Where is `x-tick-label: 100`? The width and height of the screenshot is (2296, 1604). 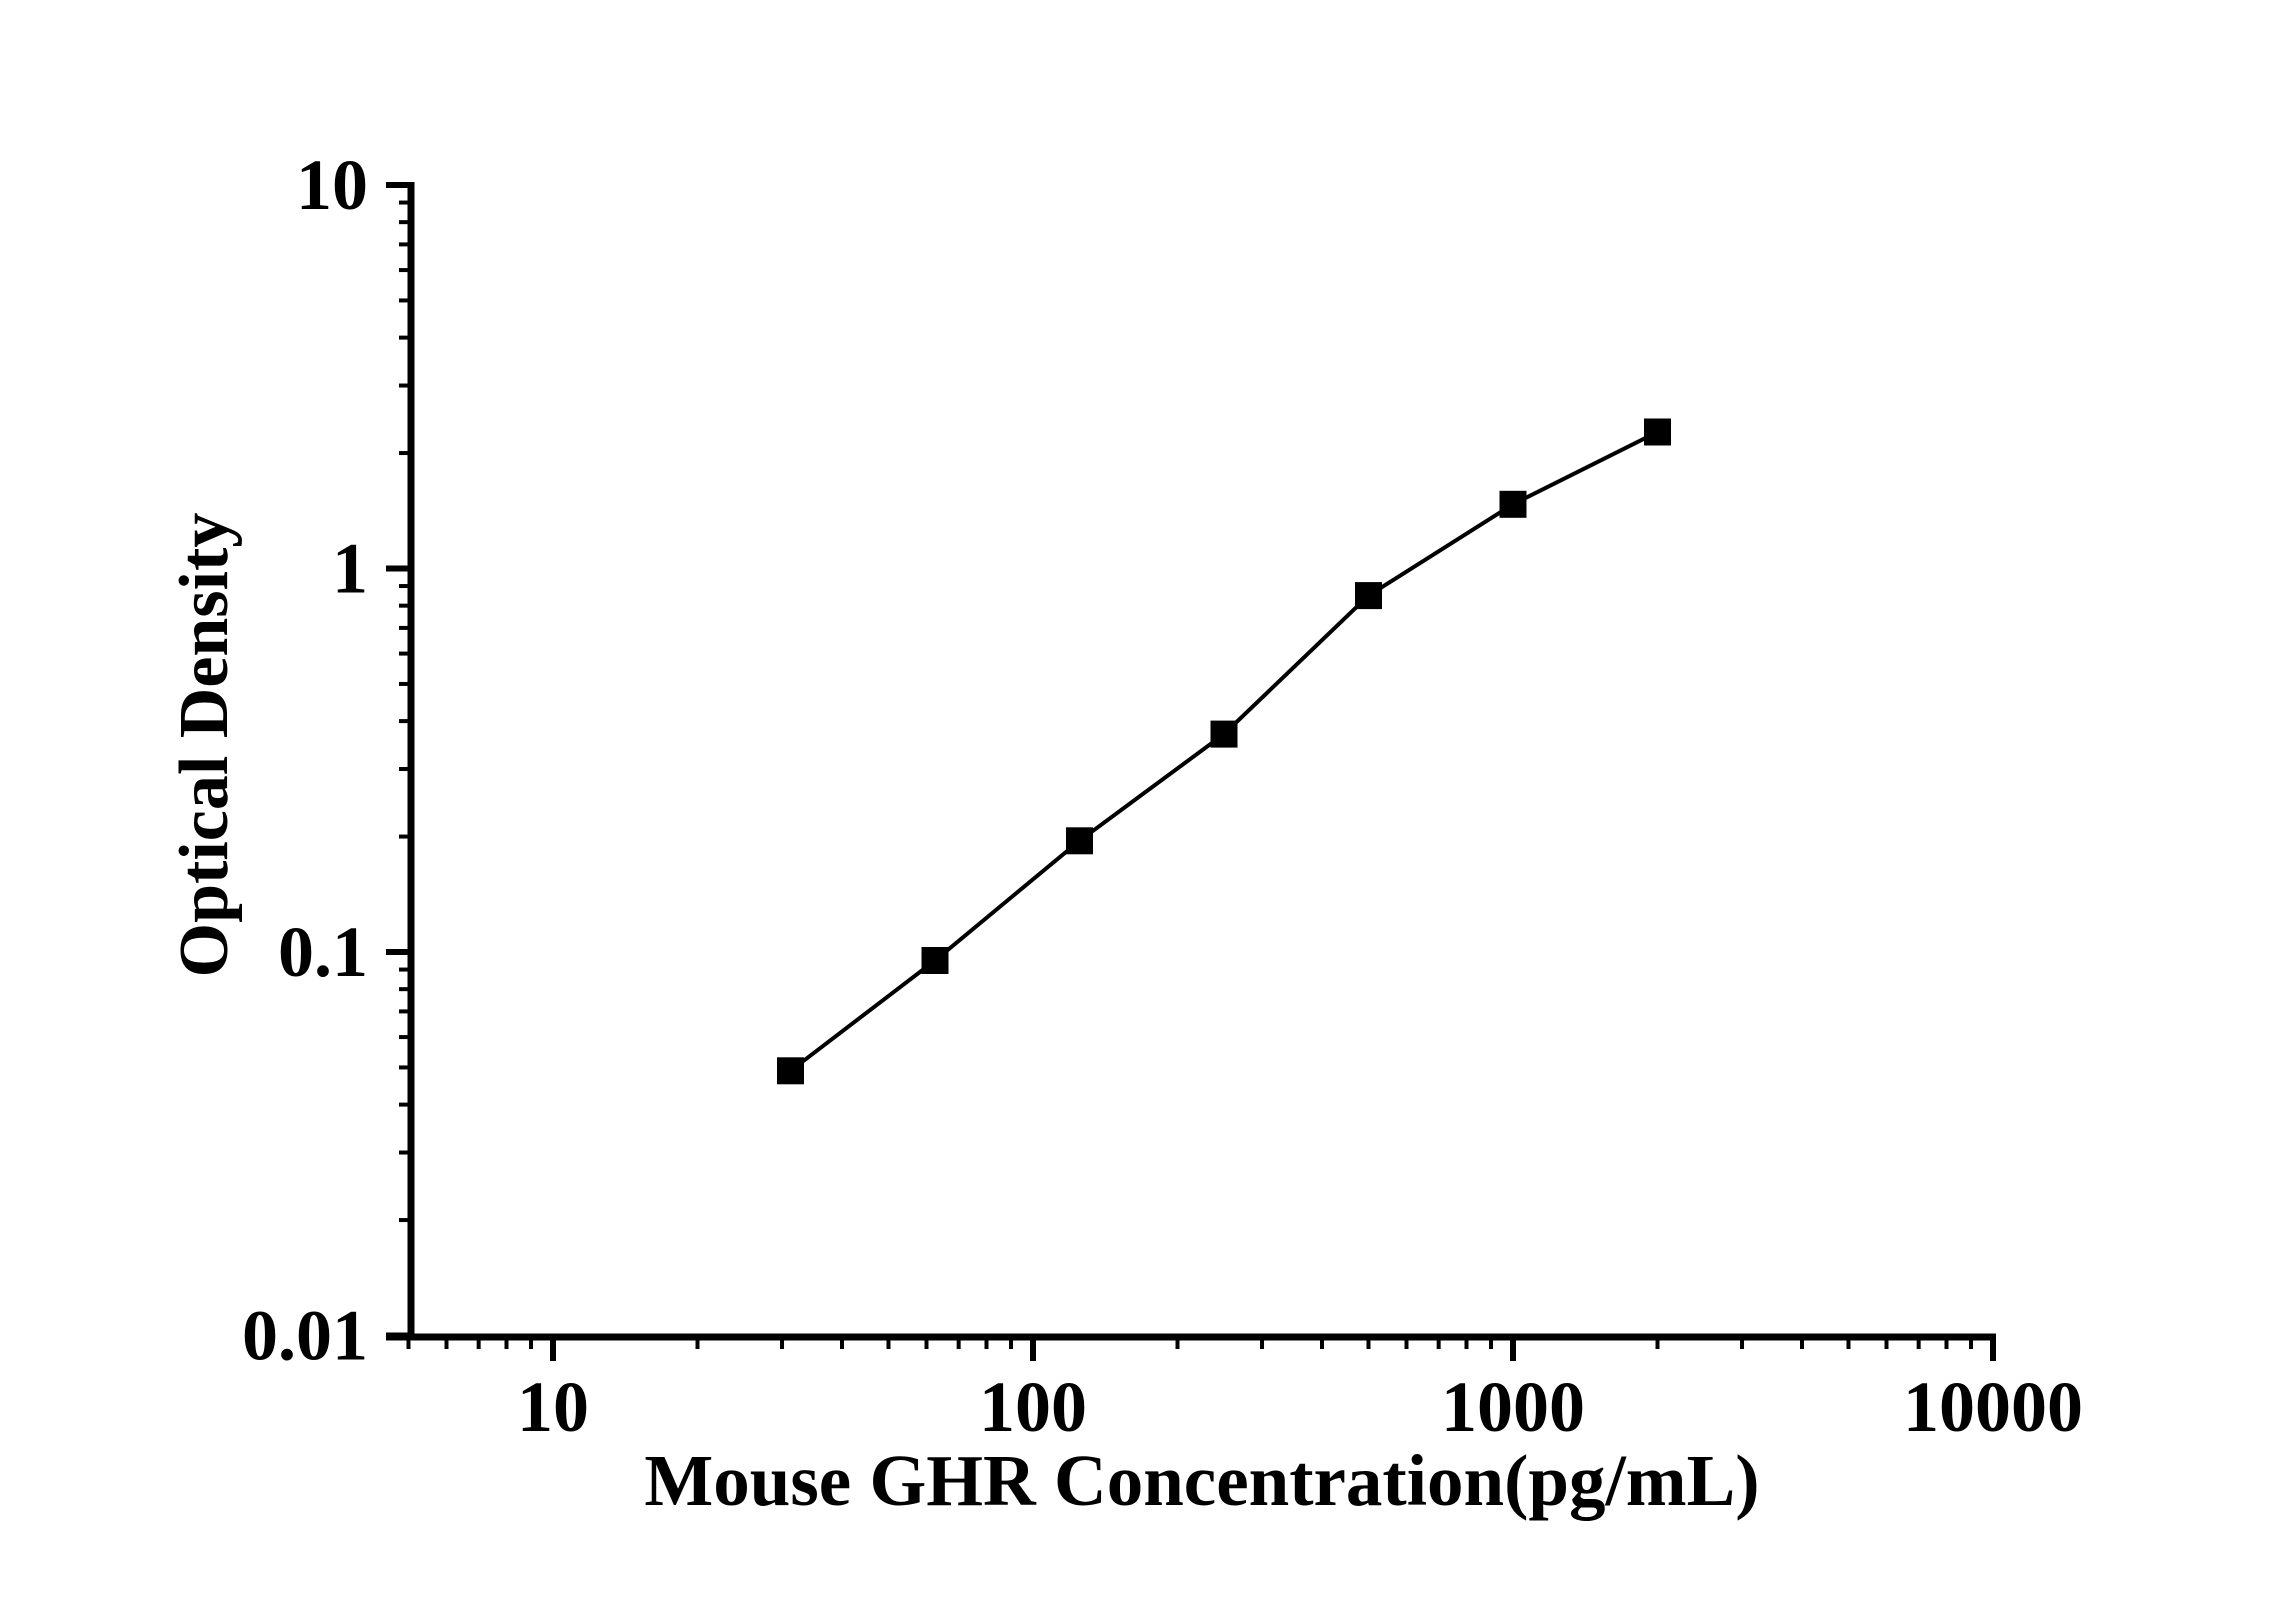
x-tick-label: 100 is located at coordinates (1033, 1407).